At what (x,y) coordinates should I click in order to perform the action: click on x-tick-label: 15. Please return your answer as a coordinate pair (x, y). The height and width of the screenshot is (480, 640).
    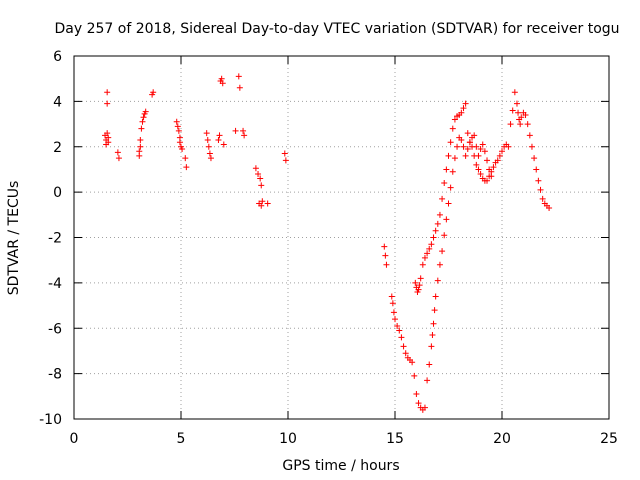
    Looking at the image, I should click on (395, 439).